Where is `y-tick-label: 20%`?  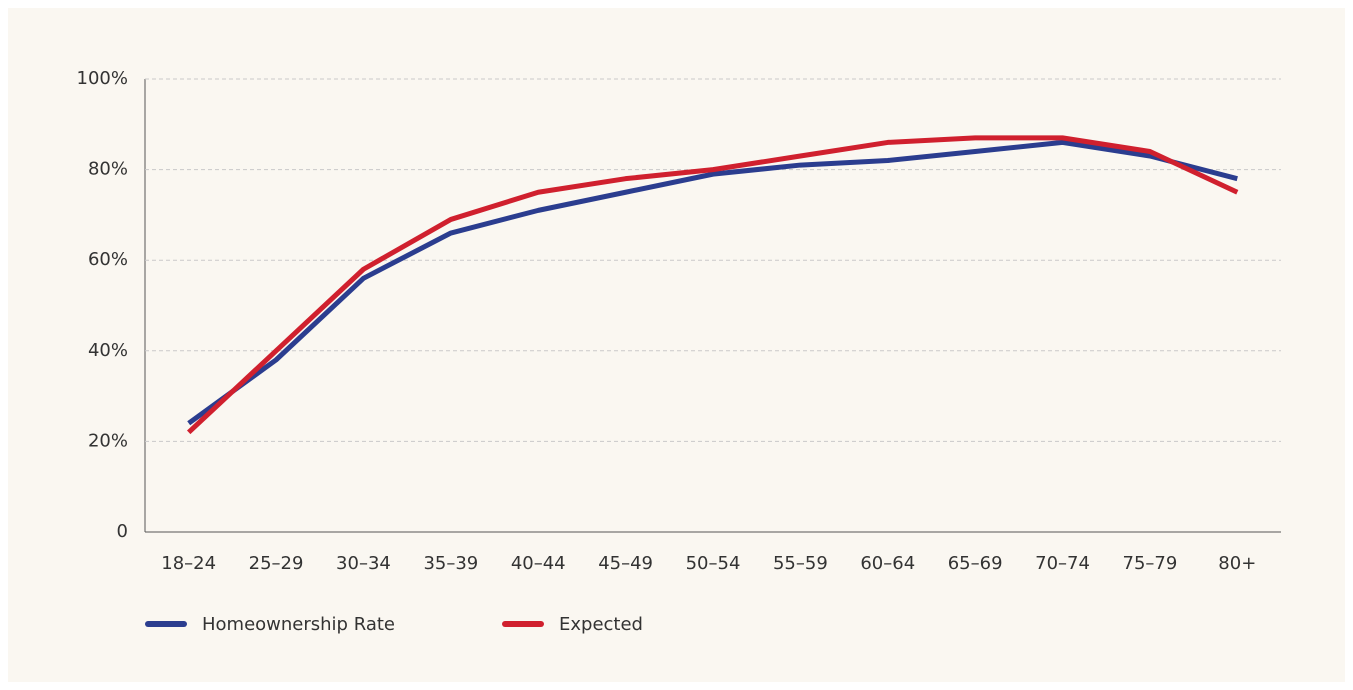 y-tick-label: 20% is located at coordinates (108, 440).